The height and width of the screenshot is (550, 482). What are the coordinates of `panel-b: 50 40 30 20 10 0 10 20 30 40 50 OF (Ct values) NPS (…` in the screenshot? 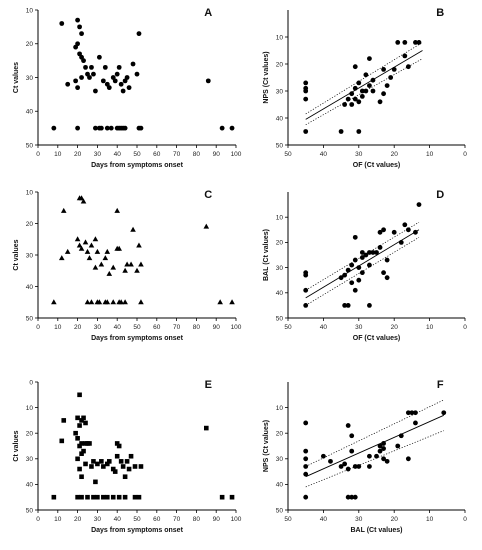 It's located at (365, 88).